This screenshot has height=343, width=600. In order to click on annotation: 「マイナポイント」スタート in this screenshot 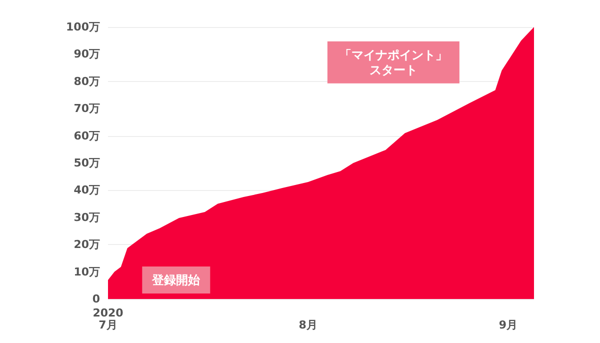, I will do `click(393, 62)`.